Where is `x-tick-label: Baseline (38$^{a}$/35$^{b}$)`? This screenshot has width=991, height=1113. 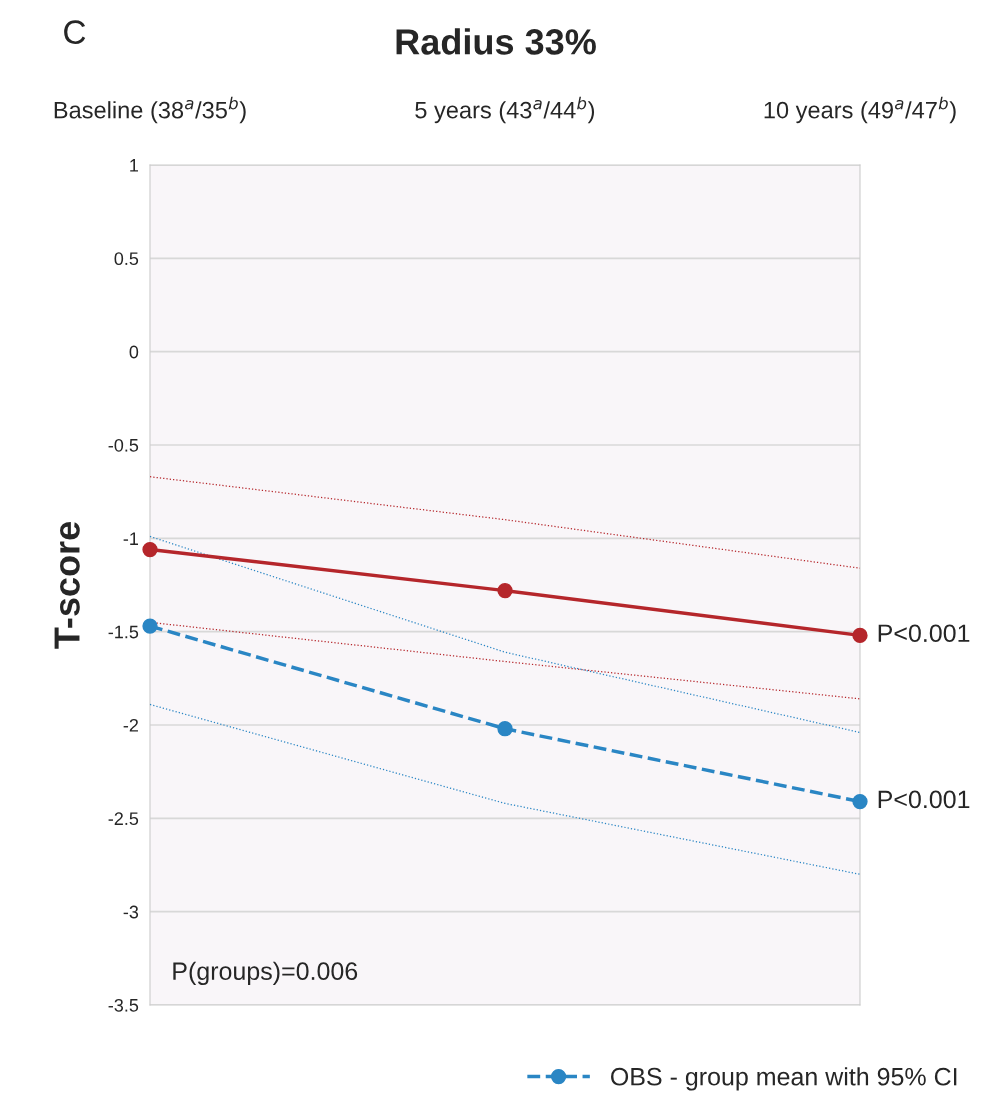 x-tick-label: Baseline (38$^{a}$/35$^{b}$) is located at coordinates (150, 110).